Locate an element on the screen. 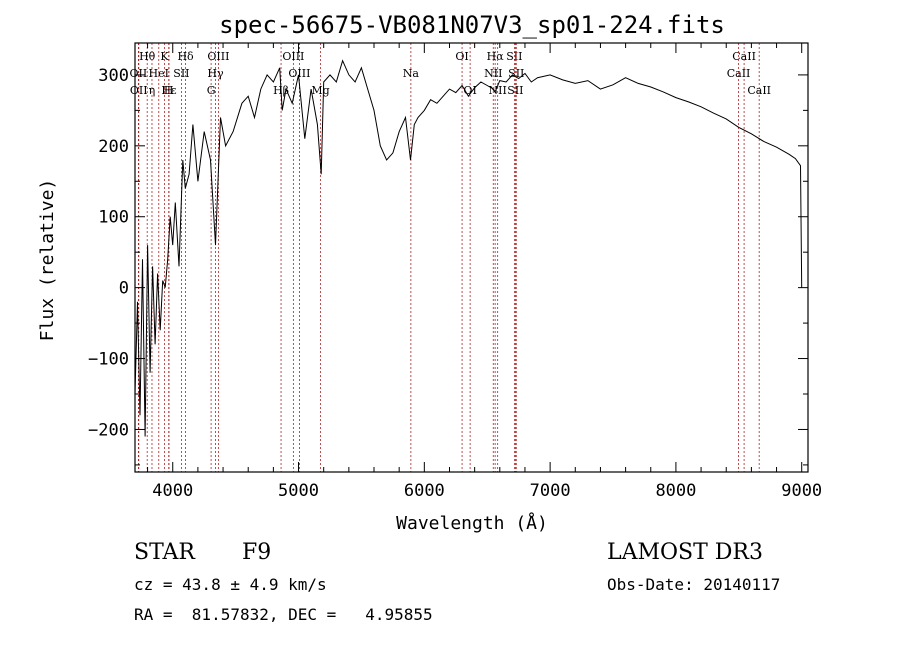  spectral-line-label-27: CaII is located at coordinates (739, 73).